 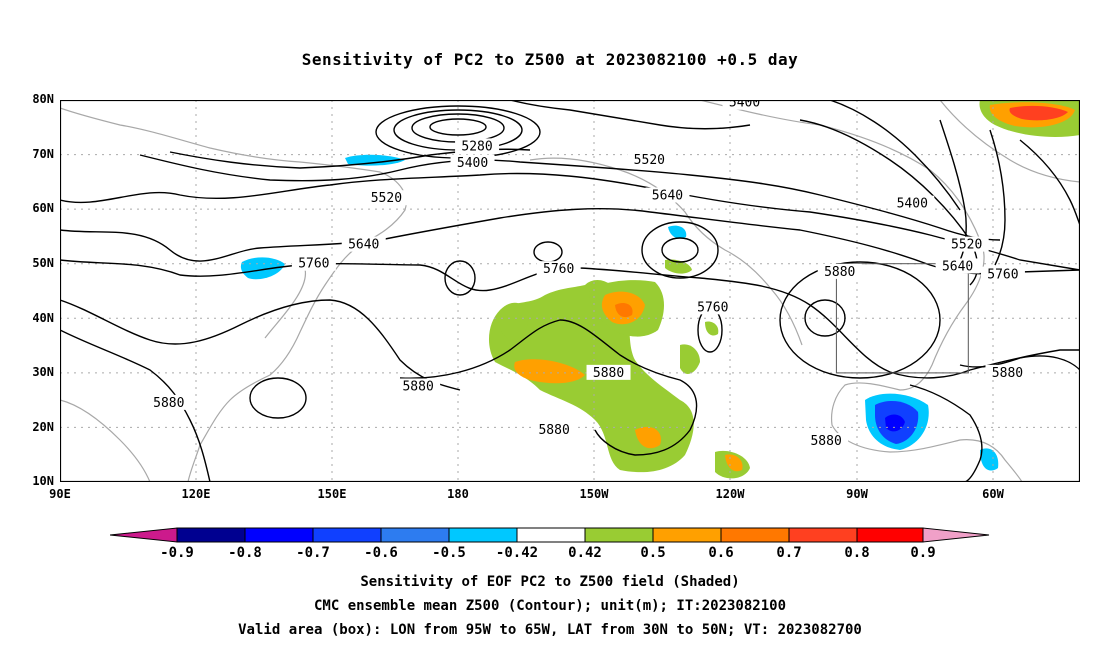 What do you see at coordinates (43, 372) in the screenshot?
I see `lat-label-30n: 30N` at bounding box center [43, 372].